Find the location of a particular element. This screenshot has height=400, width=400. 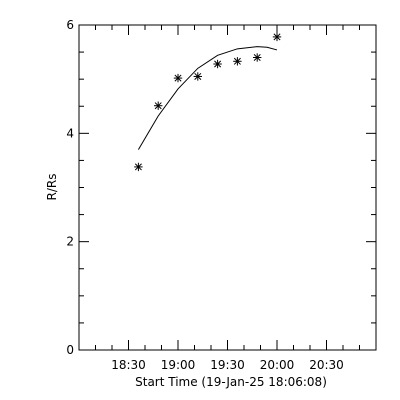

data-points is located at coordinates (208, 102).